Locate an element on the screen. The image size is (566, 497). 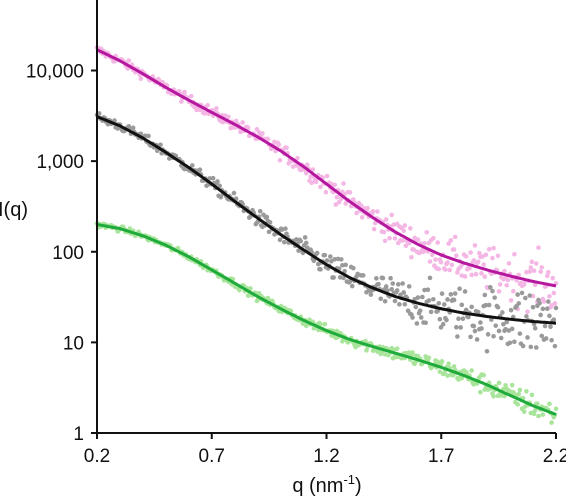
x-tick-label: 0.7 is located at coordinates (212, 456).